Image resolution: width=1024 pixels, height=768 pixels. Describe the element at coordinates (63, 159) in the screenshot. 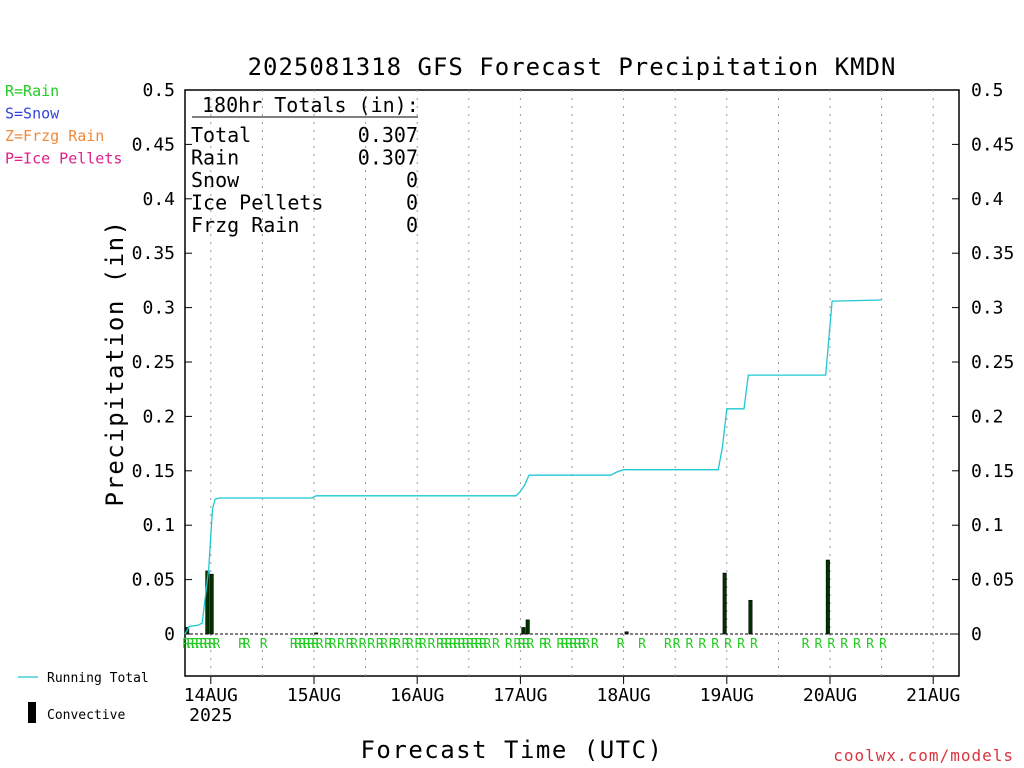

I see `ptype-legend-item: P=Ice Pellets` at that location.